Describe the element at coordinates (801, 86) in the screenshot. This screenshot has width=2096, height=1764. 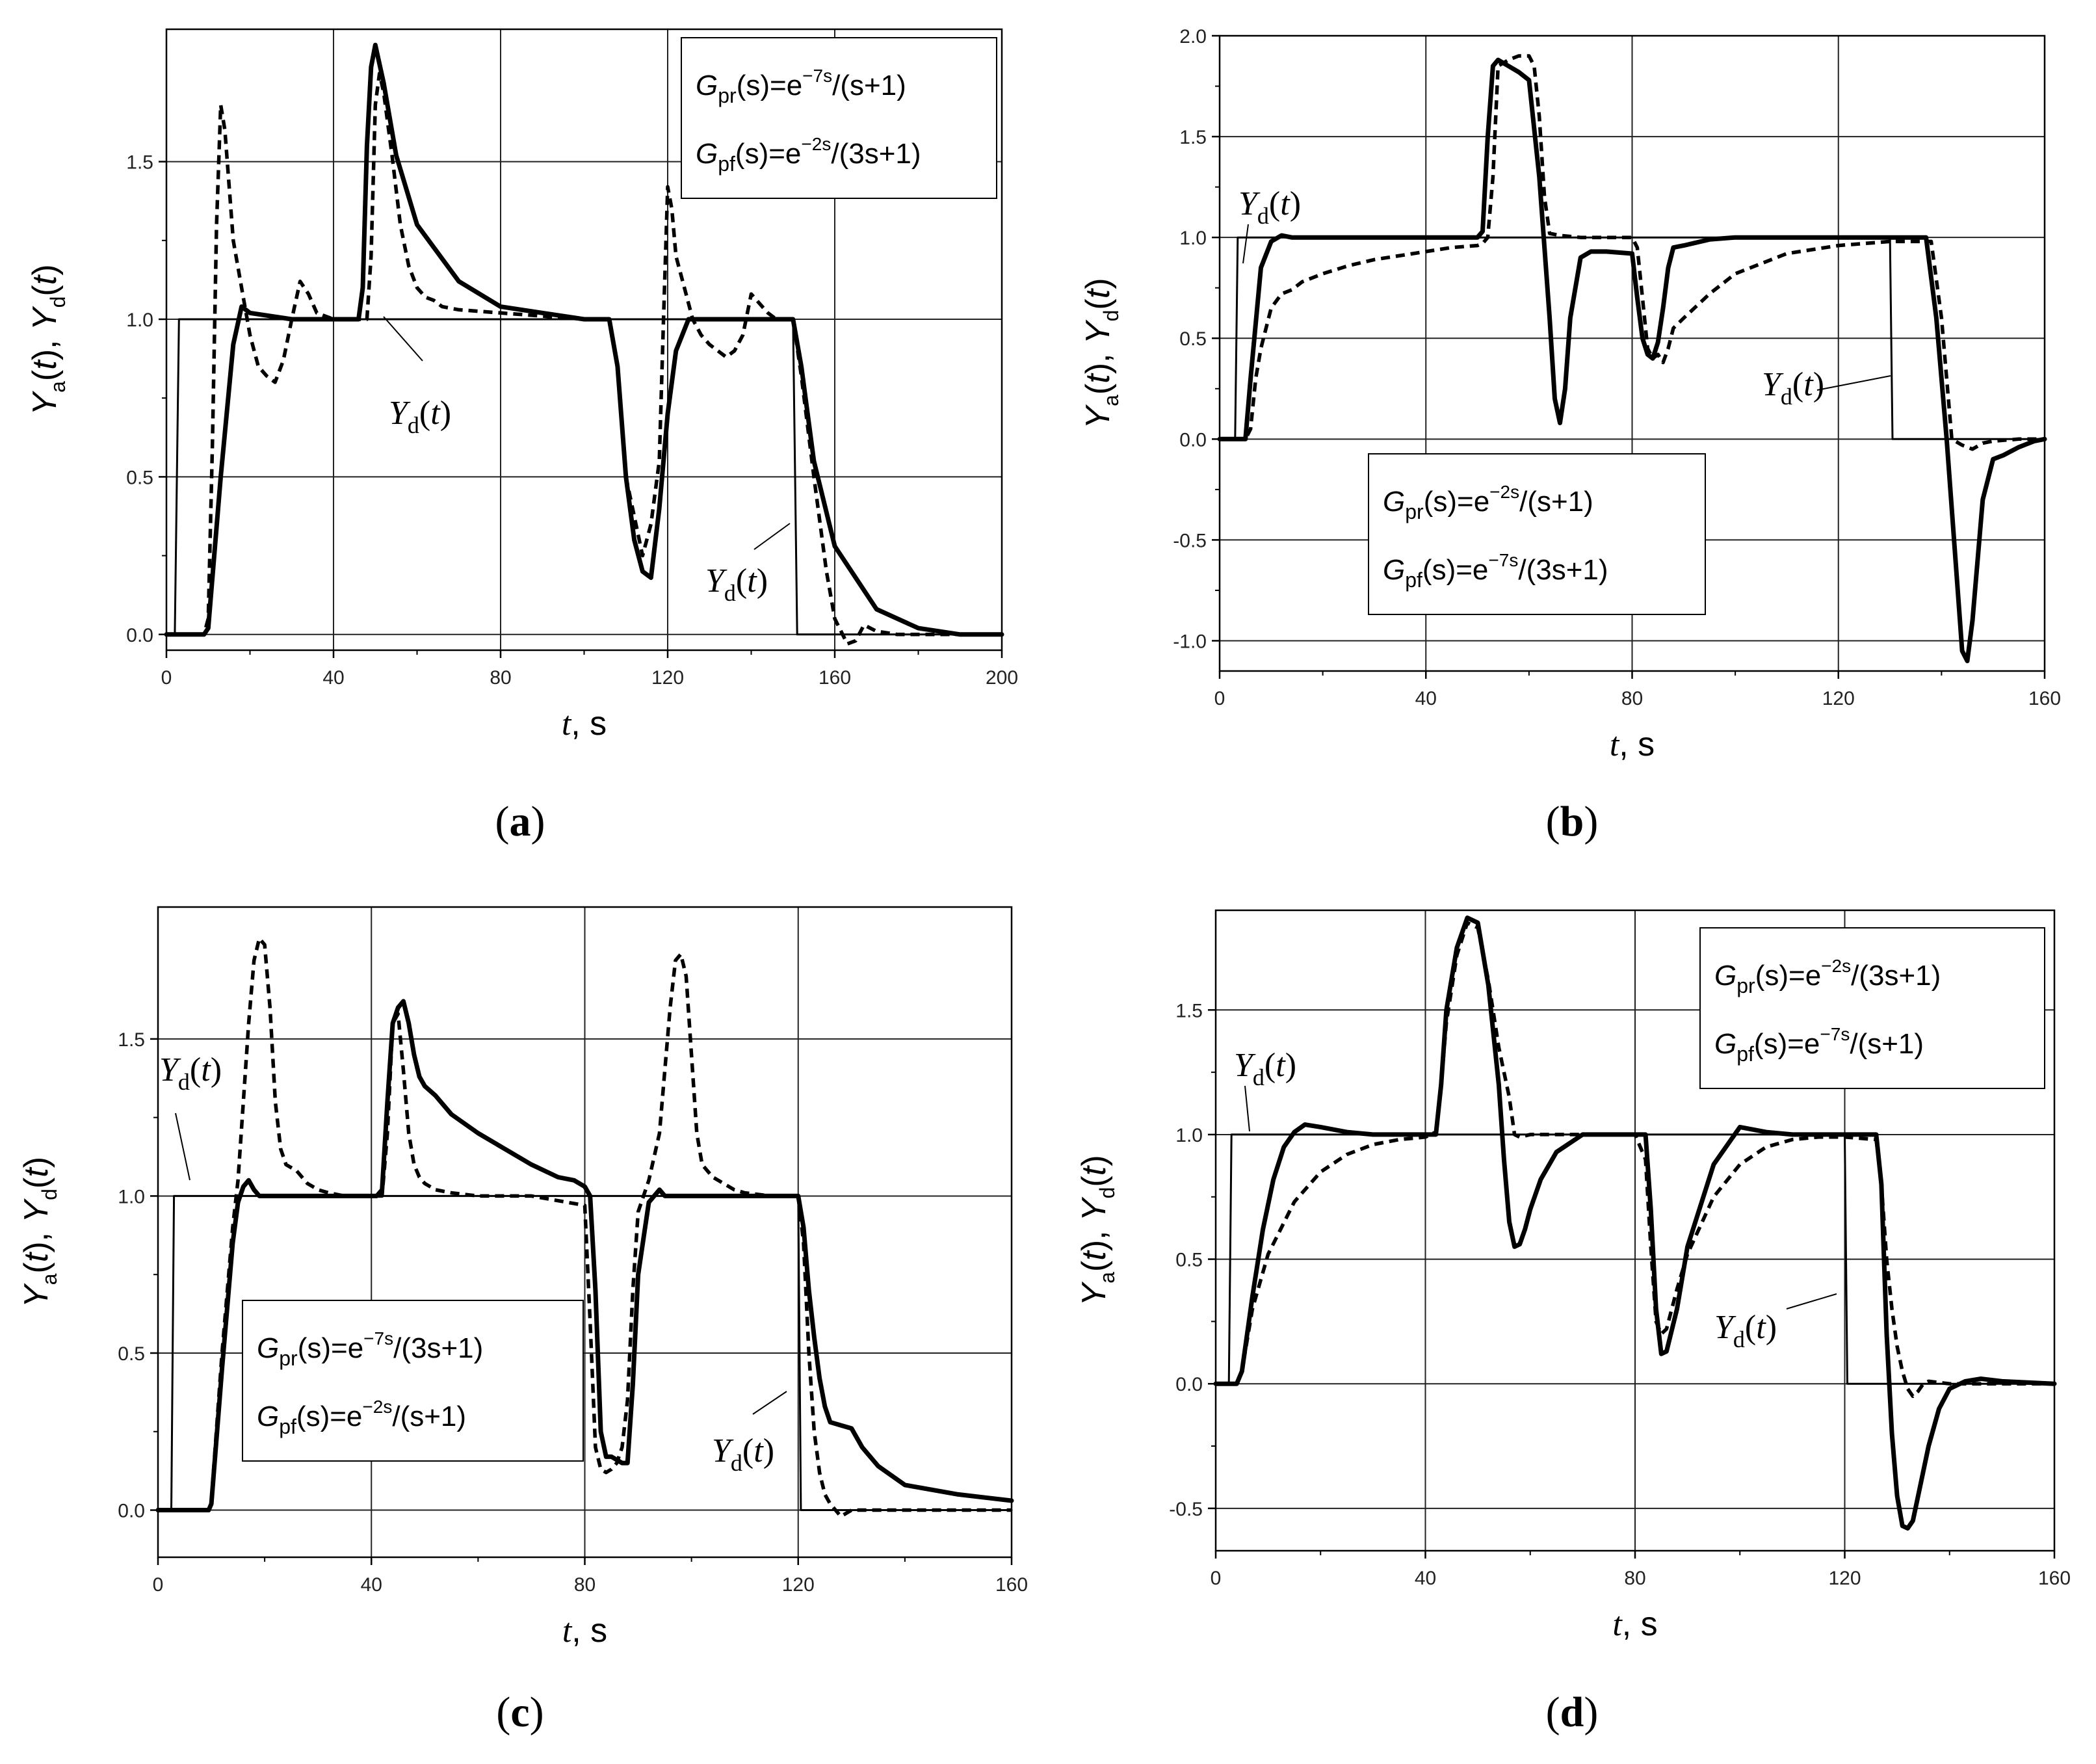
I see `legend-entry-1: Gpr(s)=e−7s/(s+1)` at that location.